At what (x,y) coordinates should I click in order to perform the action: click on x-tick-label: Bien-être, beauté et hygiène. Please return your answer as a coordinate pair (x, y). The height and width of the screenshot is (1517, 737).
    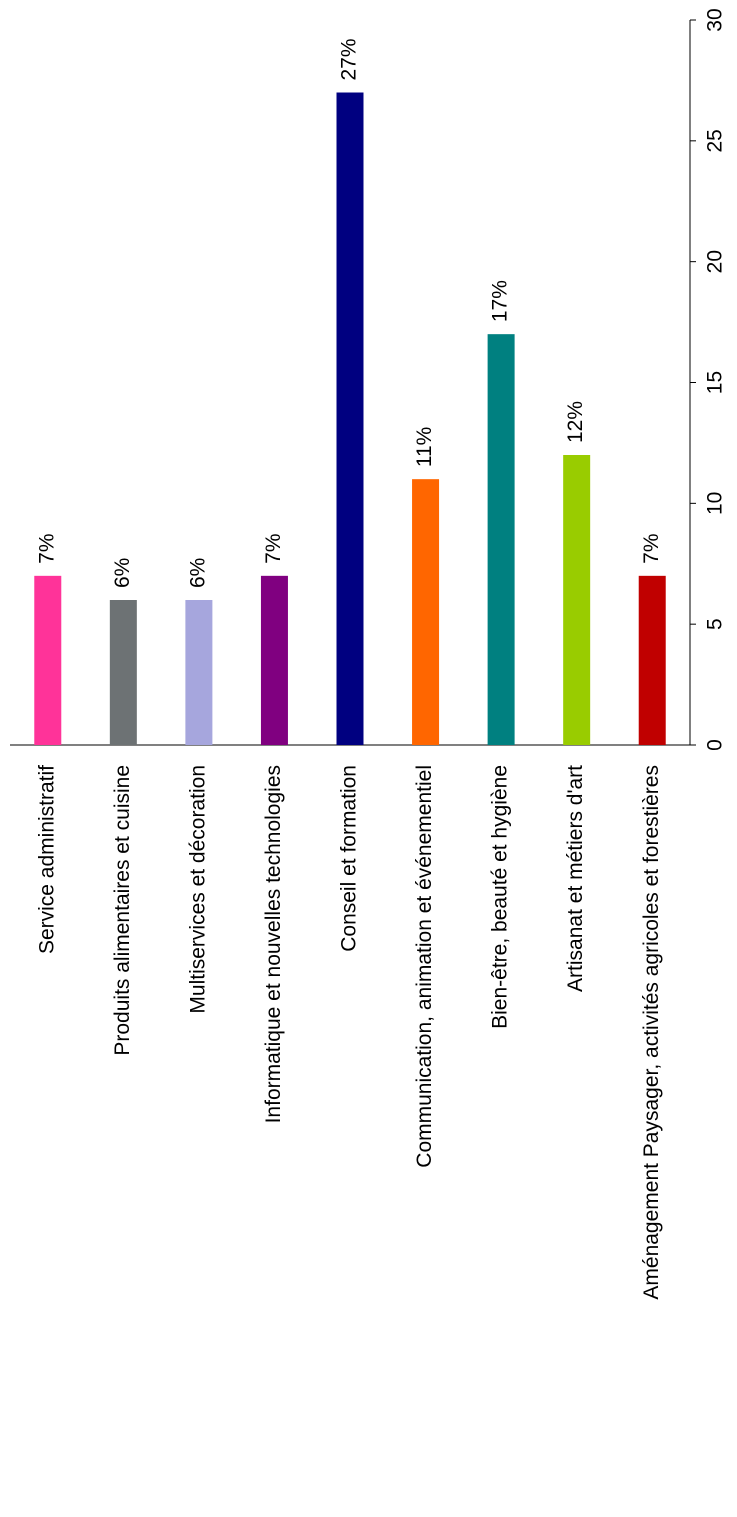
    Looking at the image, I should click on (500, 897).